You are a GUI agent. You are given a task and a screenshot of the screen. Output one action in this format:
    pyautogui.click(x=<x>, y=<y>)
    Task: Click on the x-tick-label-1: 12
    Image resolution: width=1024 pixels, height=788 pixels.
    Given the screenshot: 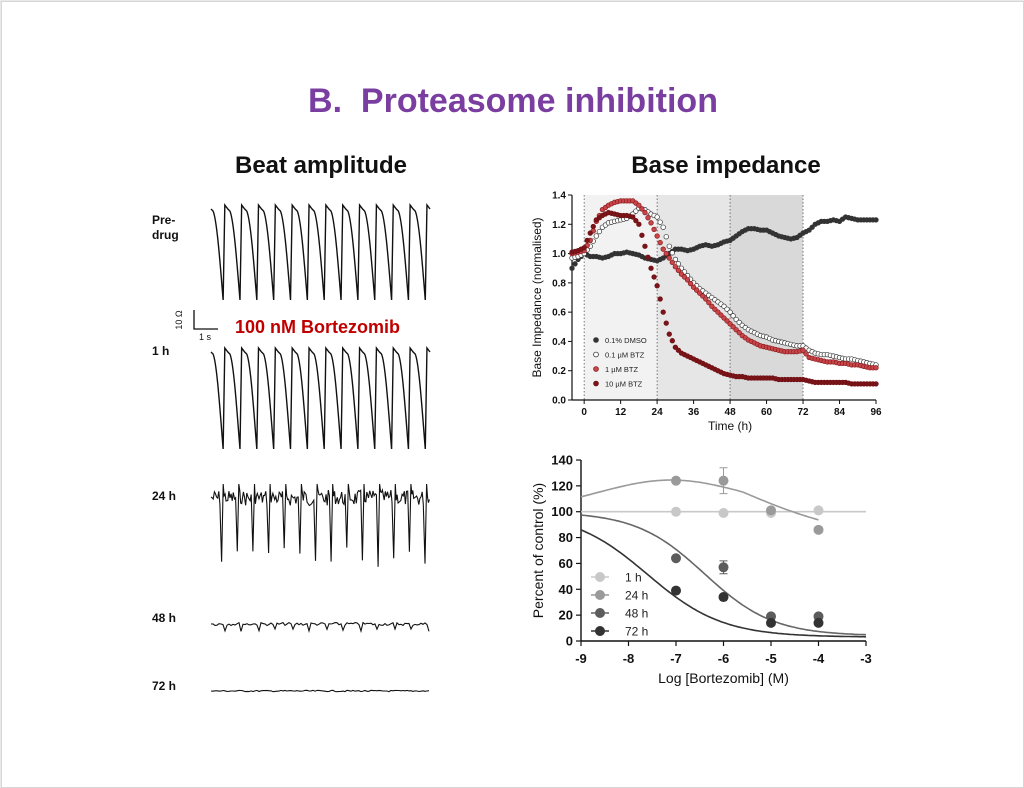 What is the action you would take?
    pyautogui.click(x=621, y=412)
    